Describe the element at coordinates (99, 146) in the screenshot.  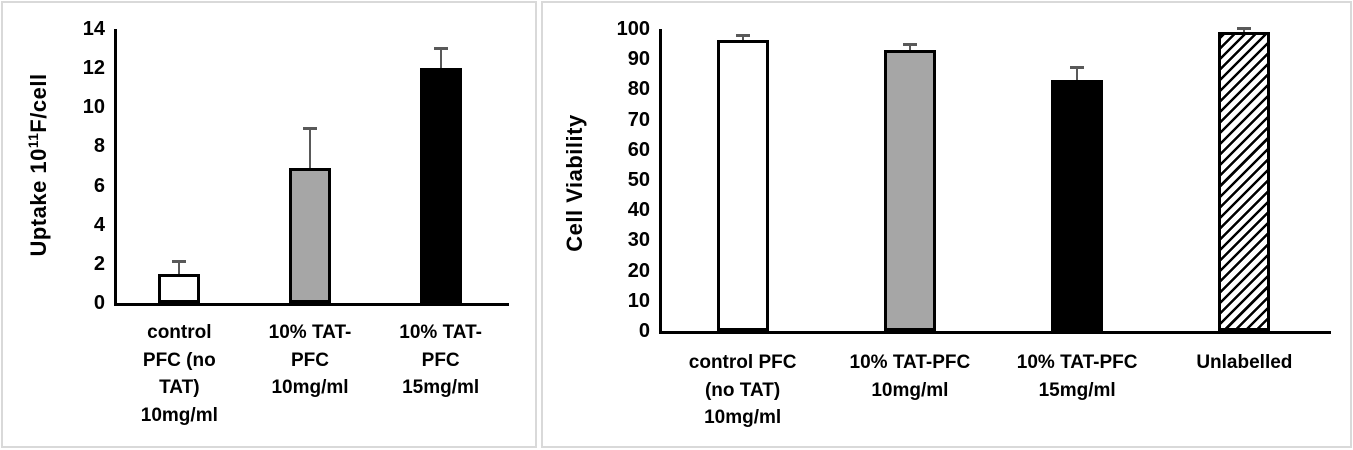
I see `y-tick-label: 8` at that location.